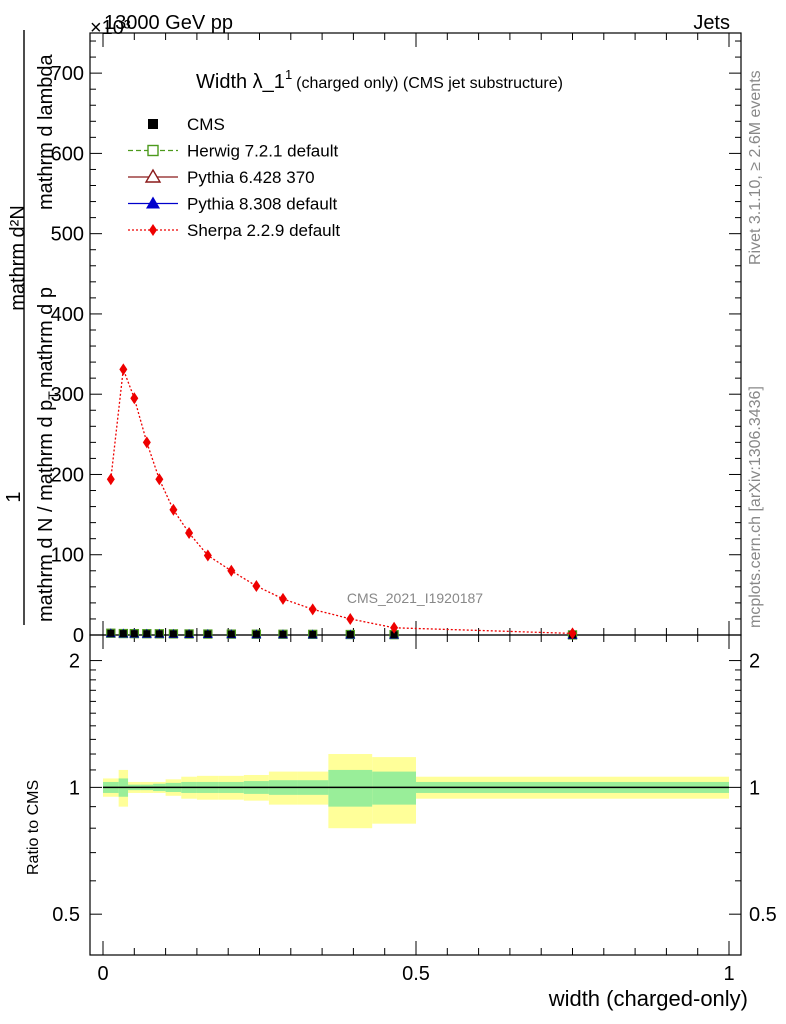 The image size is (786, 1024). What do you see at coordinates (168, 23) in the screenshot?
I see `energy-label: 13000 GeV pp` at bounding box center [168, 23].